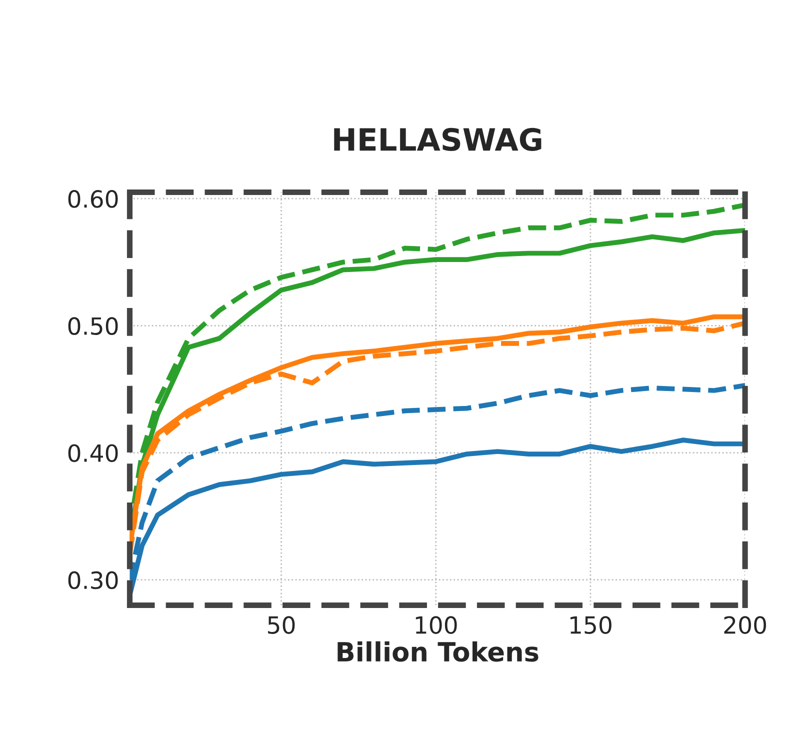 Image resolution: width=796 pixels, height=731 pixels. Describe the element at coordinates (93, 453) in the screenshot. I see `y-tick-label: 0.40` at that location.